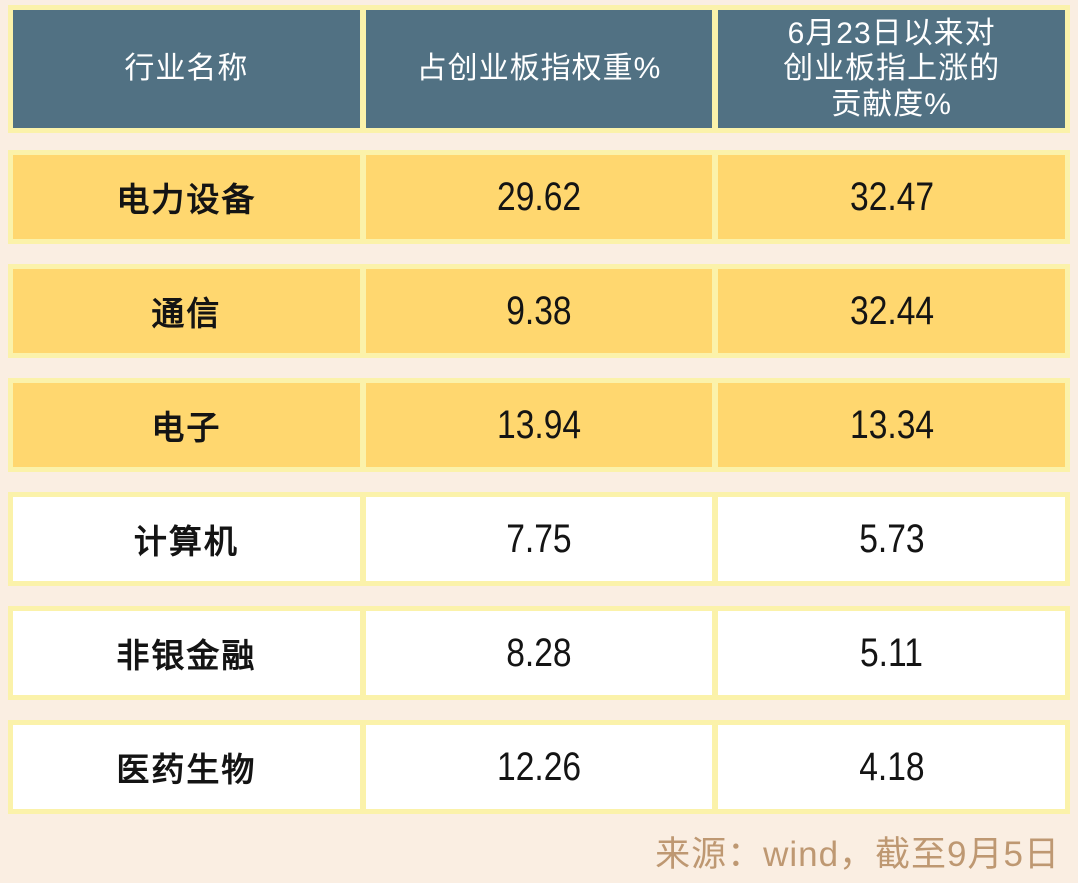 This screenshot has width=1078, height=883. Describe the element at coordinates (891, 69) in the screenshot. I see `header-contribution: 6月23日以来对 创业板指上涨的 贡献度%` at that location.